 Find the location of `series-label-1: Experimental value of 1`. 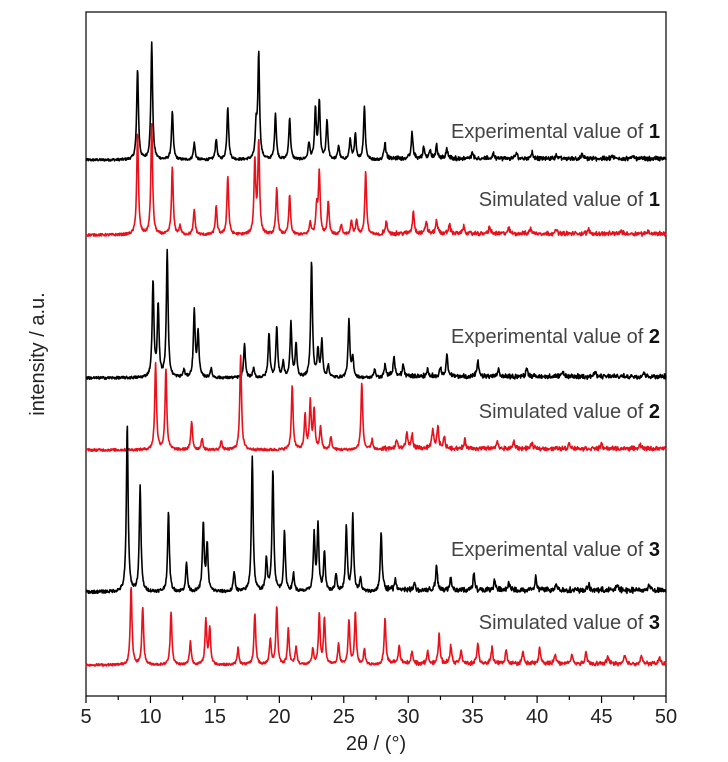

series-label-1: Experimental value of 1 is located at coordinates (555, 132).